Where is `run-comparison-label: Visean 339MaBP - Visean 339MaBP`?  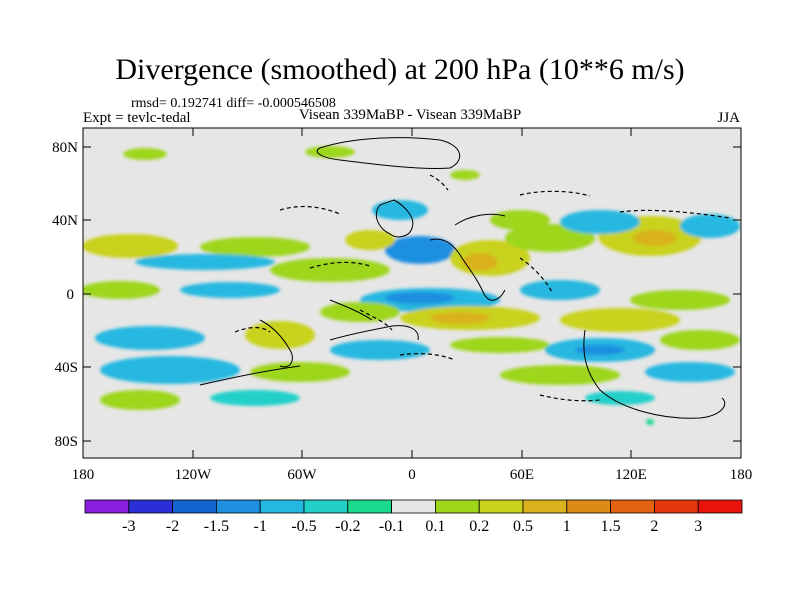
run-comparison-label: Visean 339MaBP - Visean 339MaBP is located at coordinates (410, 115).